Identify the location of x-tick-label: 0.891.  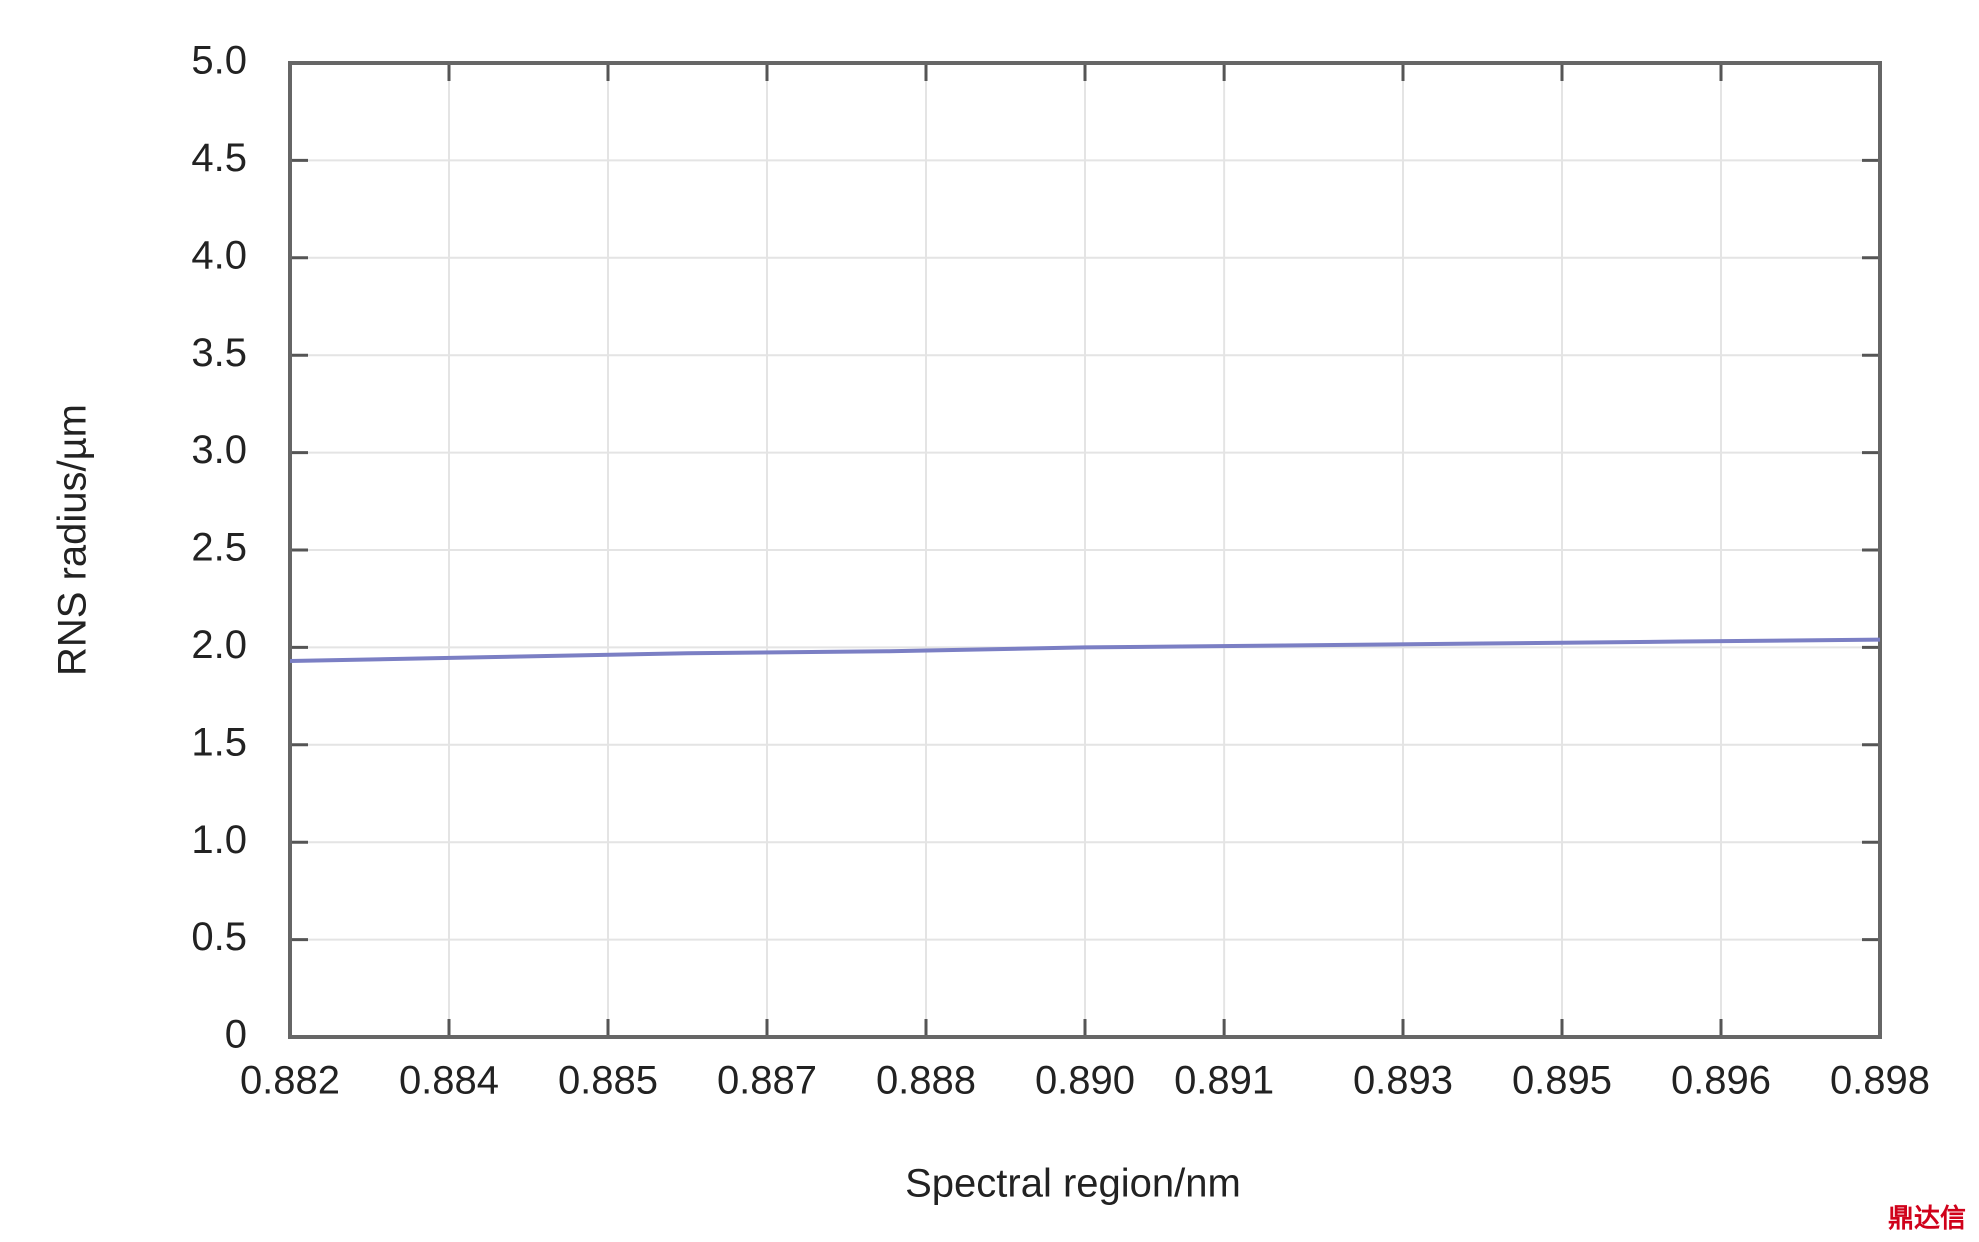
(1224, 1081).